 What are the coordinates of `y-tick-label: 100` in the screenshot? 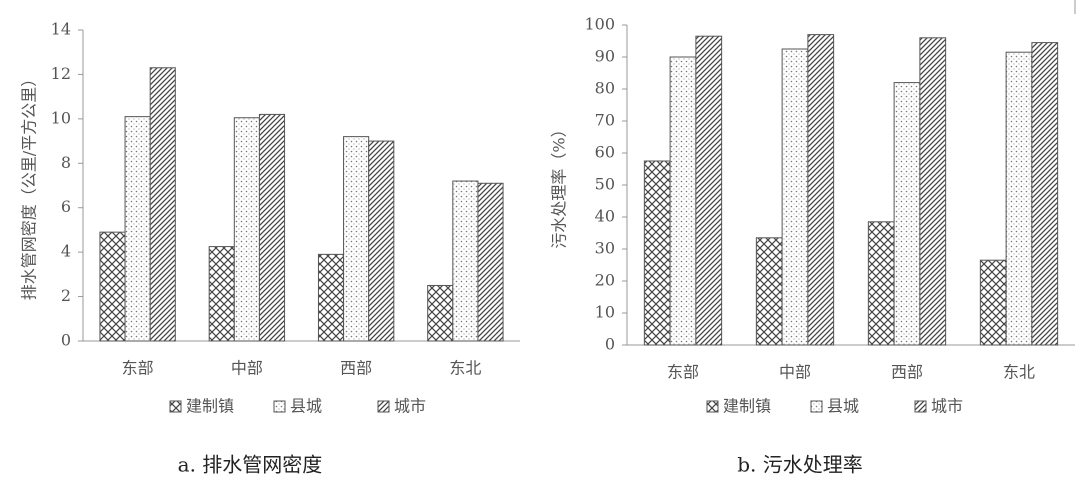 It's located at (599, 24).